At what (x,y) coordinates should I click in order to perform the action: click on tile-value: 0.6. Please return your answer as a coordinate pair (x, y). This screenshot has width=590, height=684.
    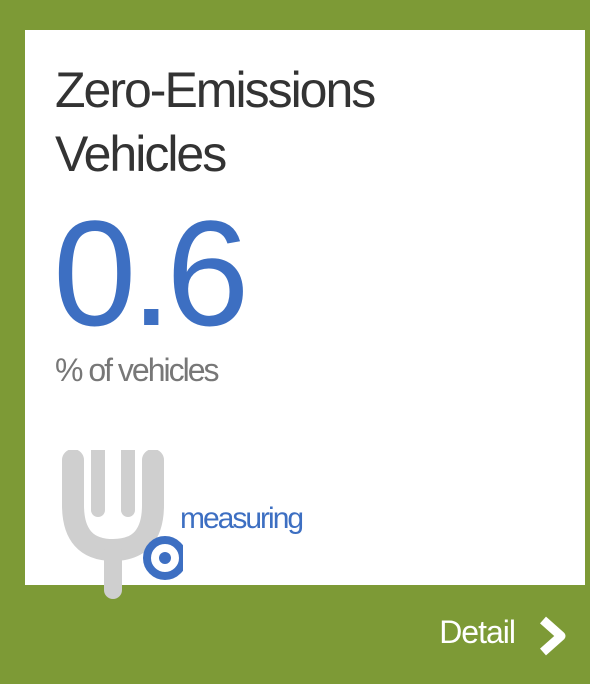
    Looking at the image, I should click on (151, 273).